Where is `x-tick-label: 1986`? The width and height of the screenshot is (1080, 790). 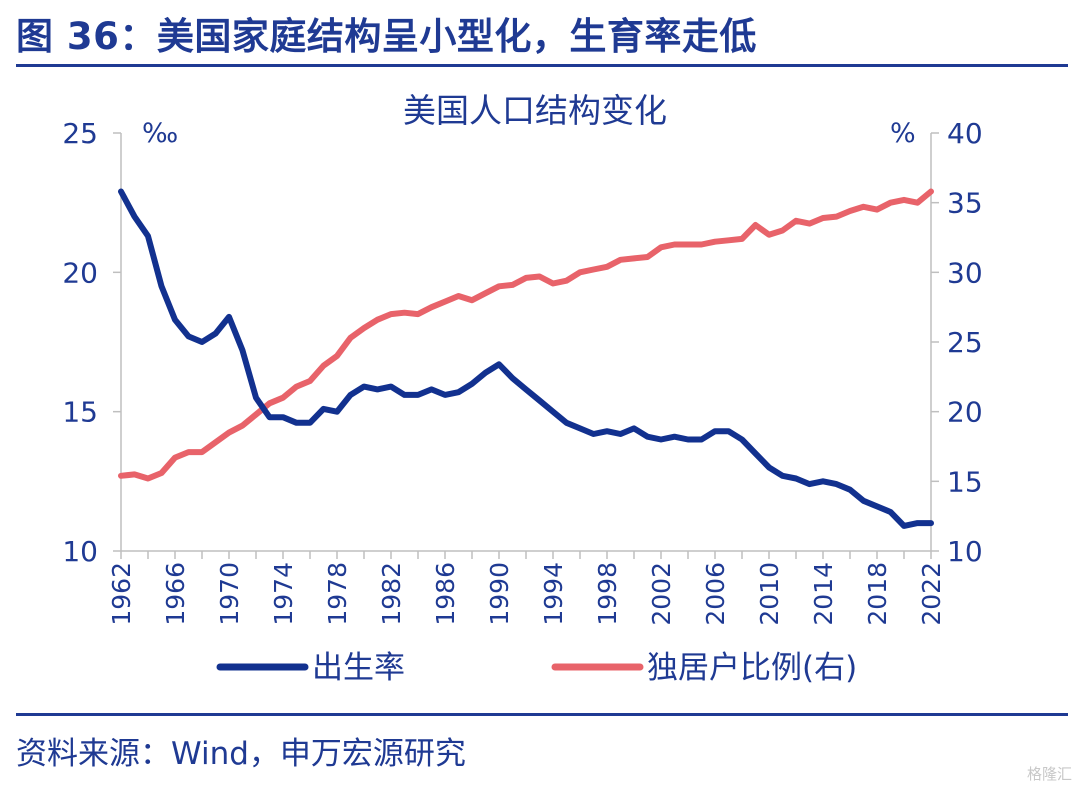
x-tick-label: 1986 is located at coordinates (445, 594).